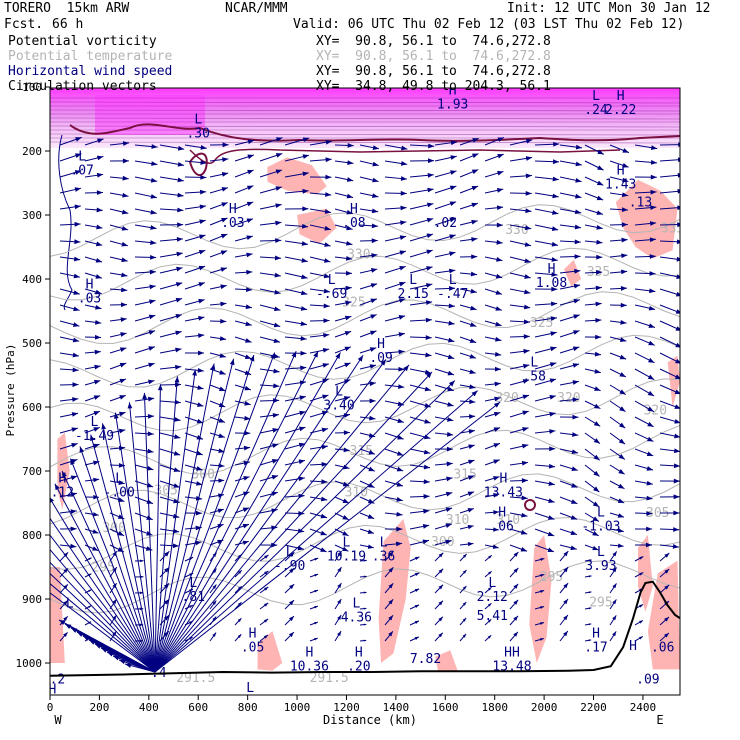 The height and width of the screenshot is (740, 740). What do you see at coordinates (494, 707) in the screenshot?
I see `x-tick-label: 1800` at bounding box center [494, 707].